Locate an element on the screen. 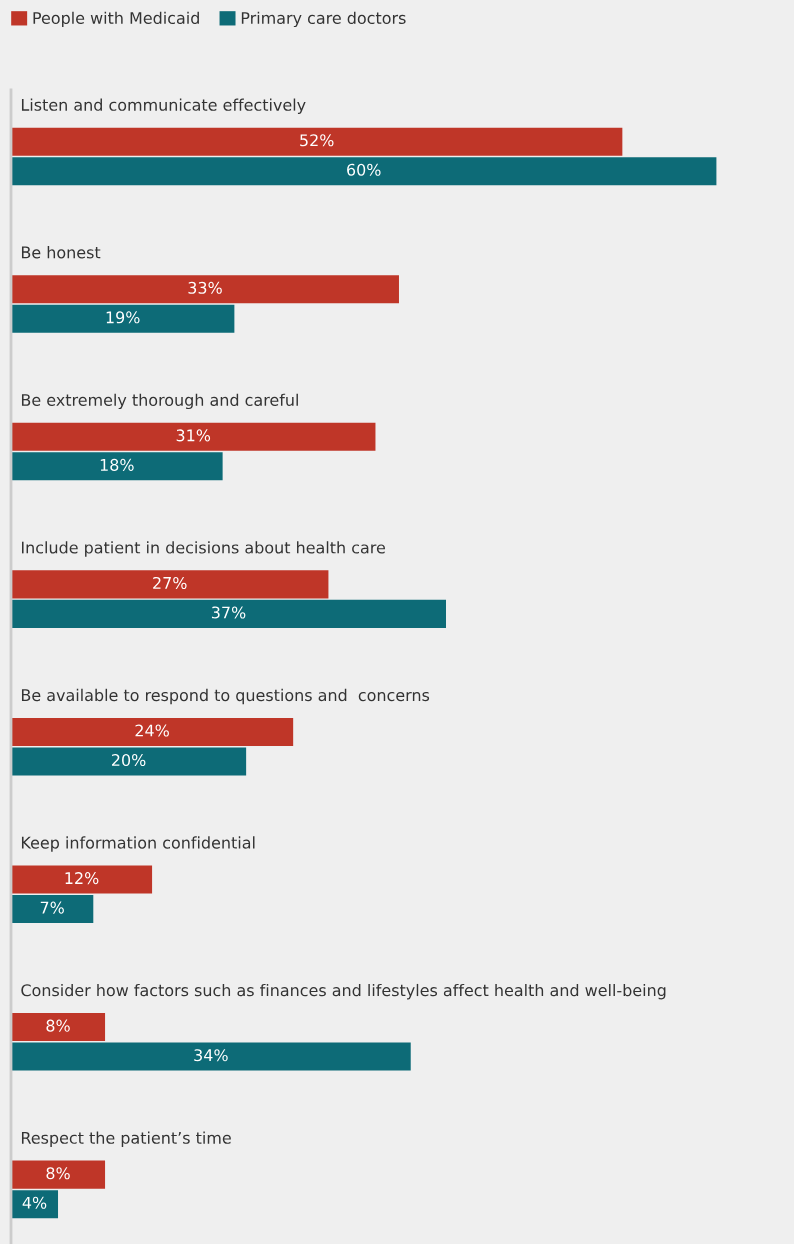 The image size is (794, 1244). data-label: 18% is located at coordinates (117, 464).